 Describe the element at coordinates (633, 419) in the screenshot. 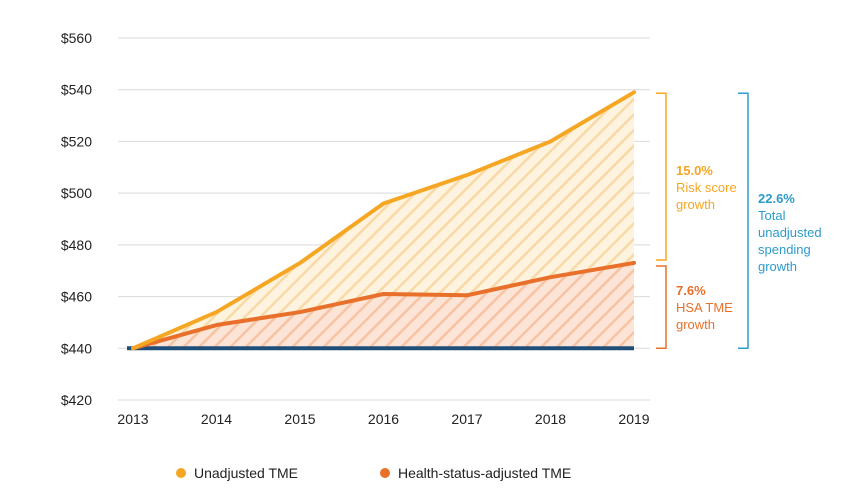

I see `x-tick-label: 2019` at that location.